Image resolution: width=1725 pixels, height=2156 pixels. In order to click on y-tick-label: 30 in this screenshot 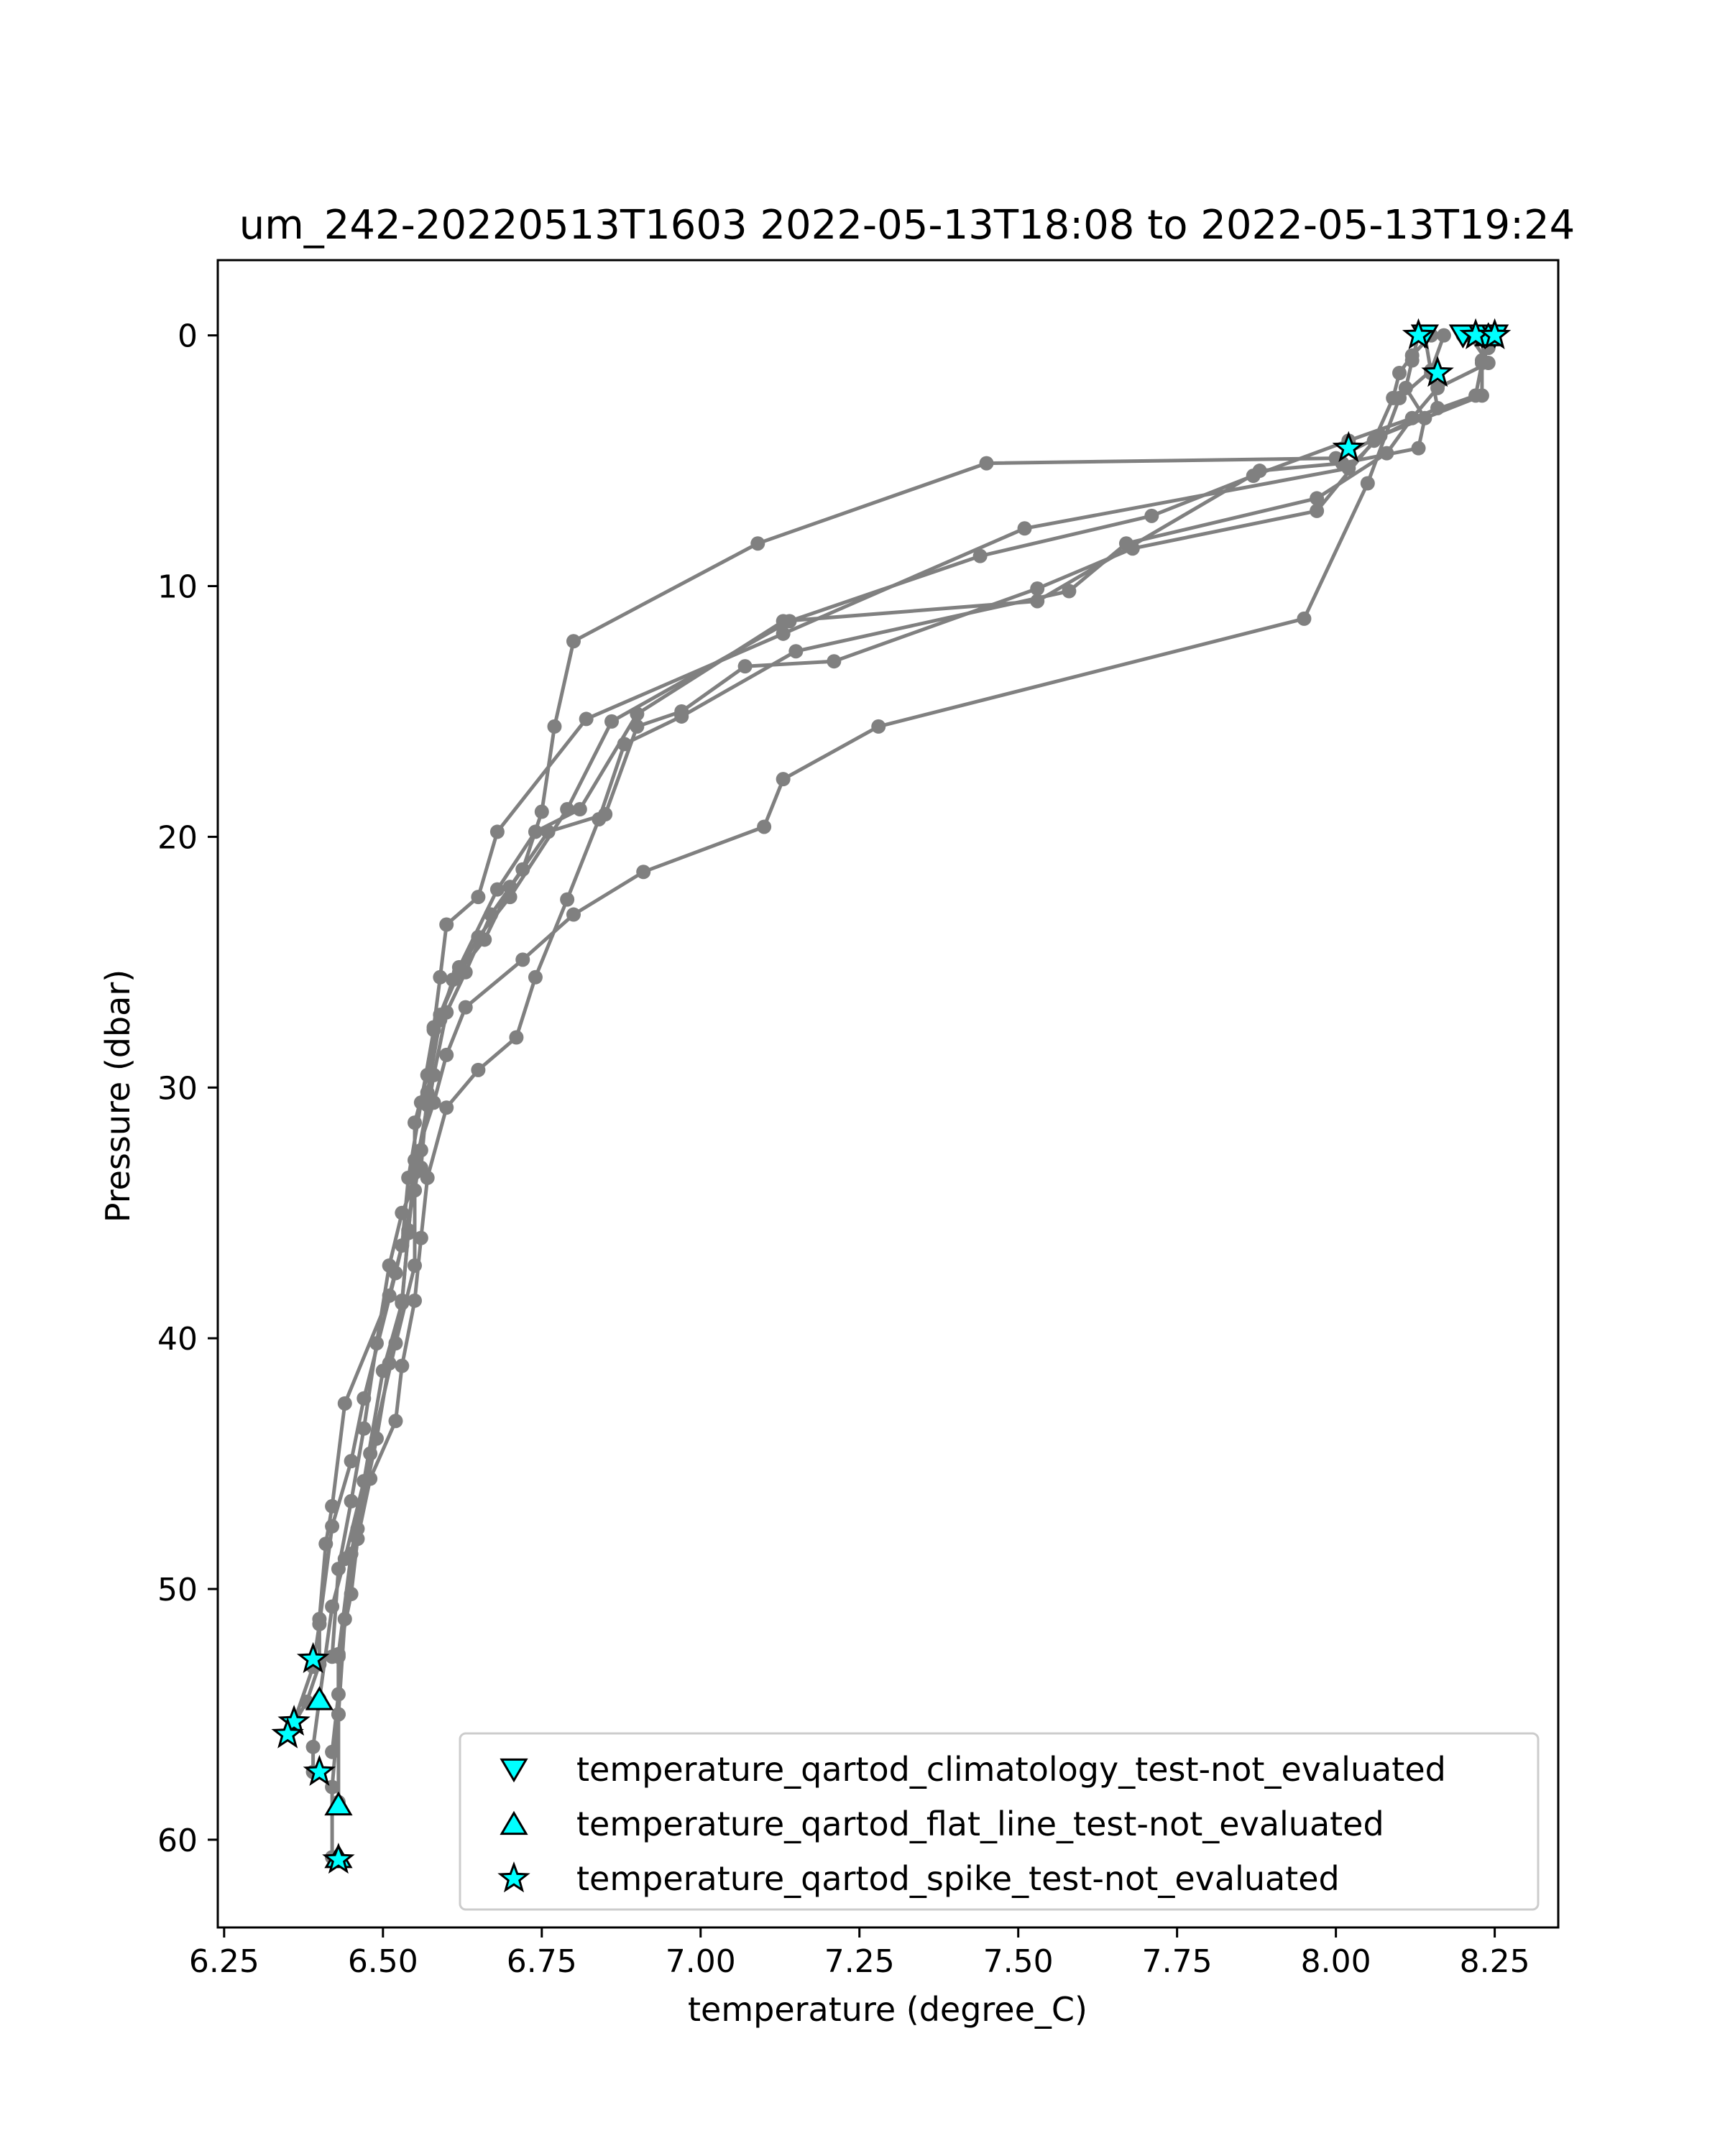, I will do `click(177, 1088)`.